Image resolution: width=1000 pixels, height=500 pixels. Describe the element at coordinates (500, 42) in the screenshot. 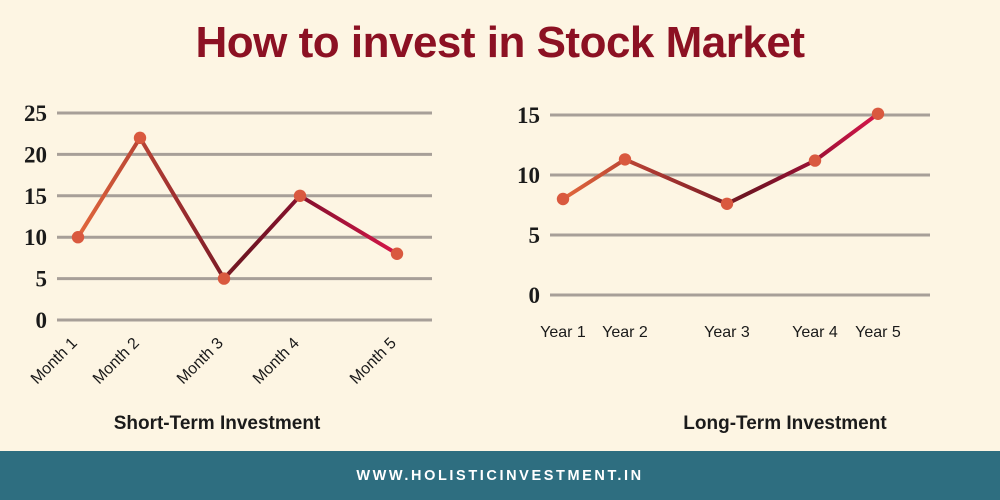

I see `page-title: How to invest in Stock Market` at that location.